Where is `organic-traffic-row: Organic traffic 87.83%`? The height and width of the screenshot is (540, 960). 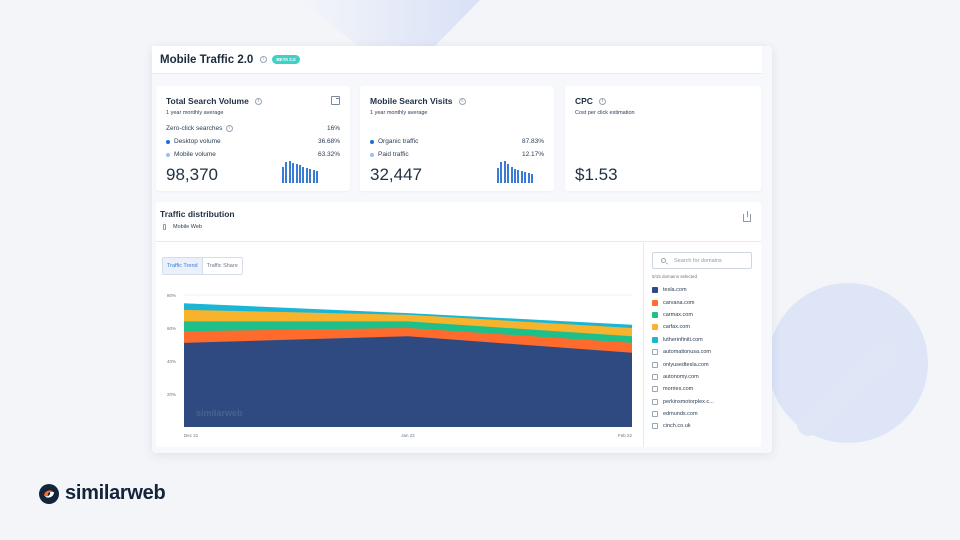 organic-traffic-row: Organic traffic 87.83% is located at coordinates (457, 141).